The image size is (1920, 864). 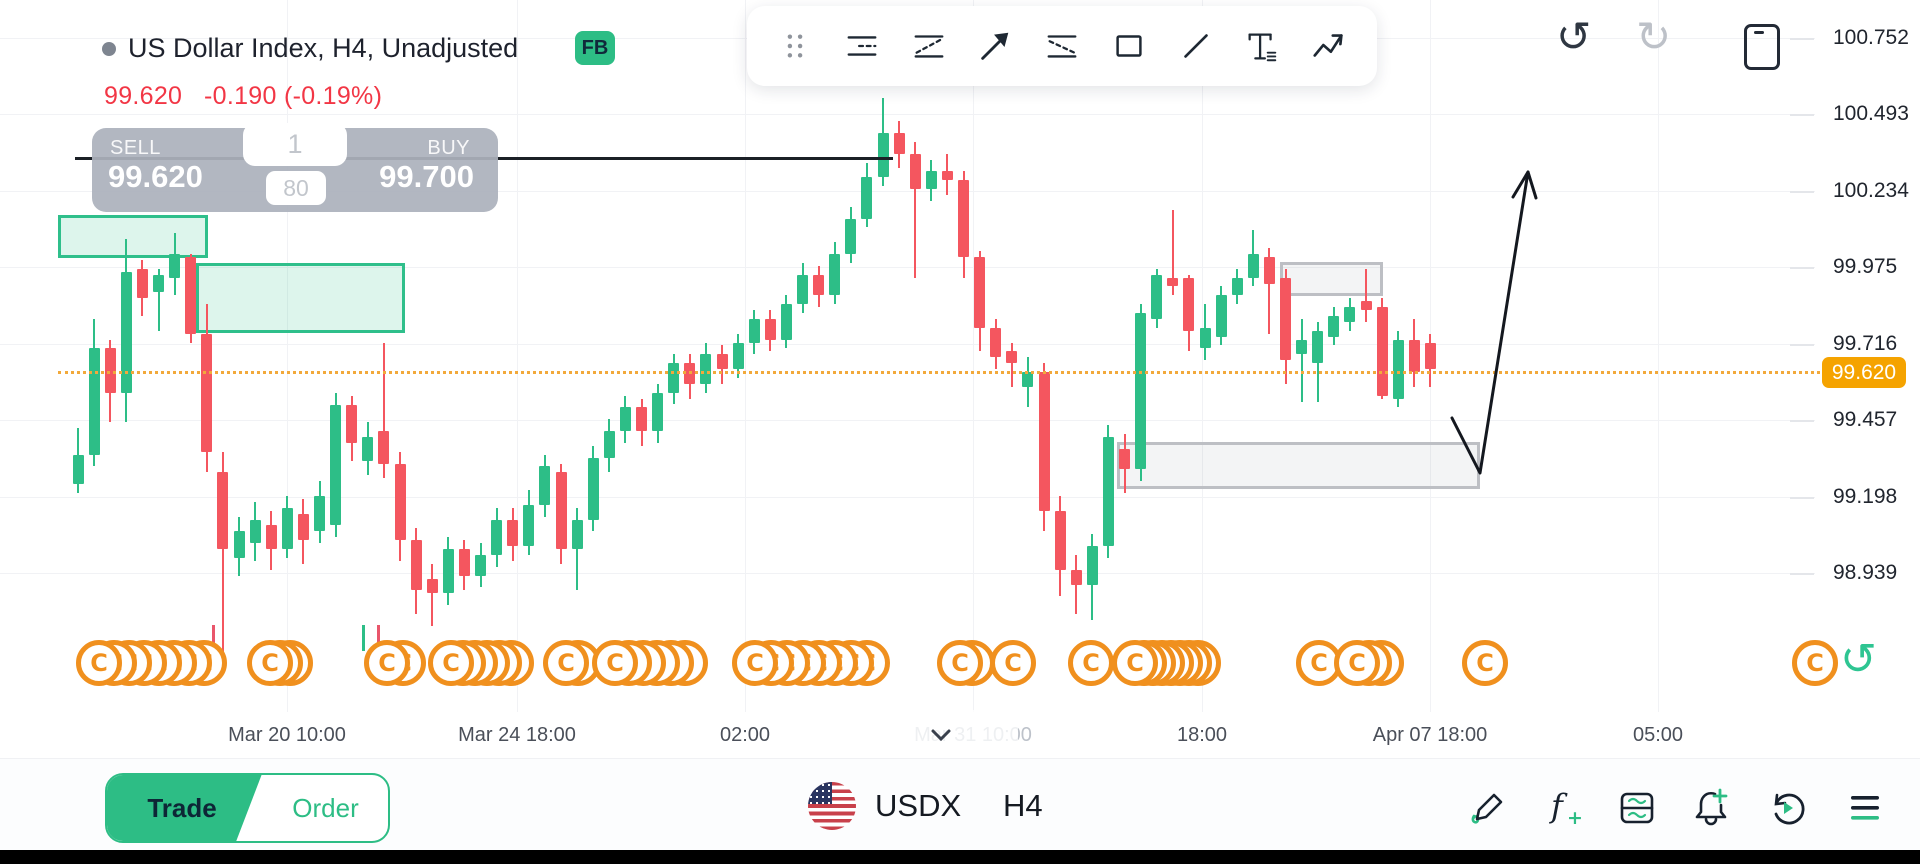 I want to click on quantity-field: 1, so click(x=295, y=144).